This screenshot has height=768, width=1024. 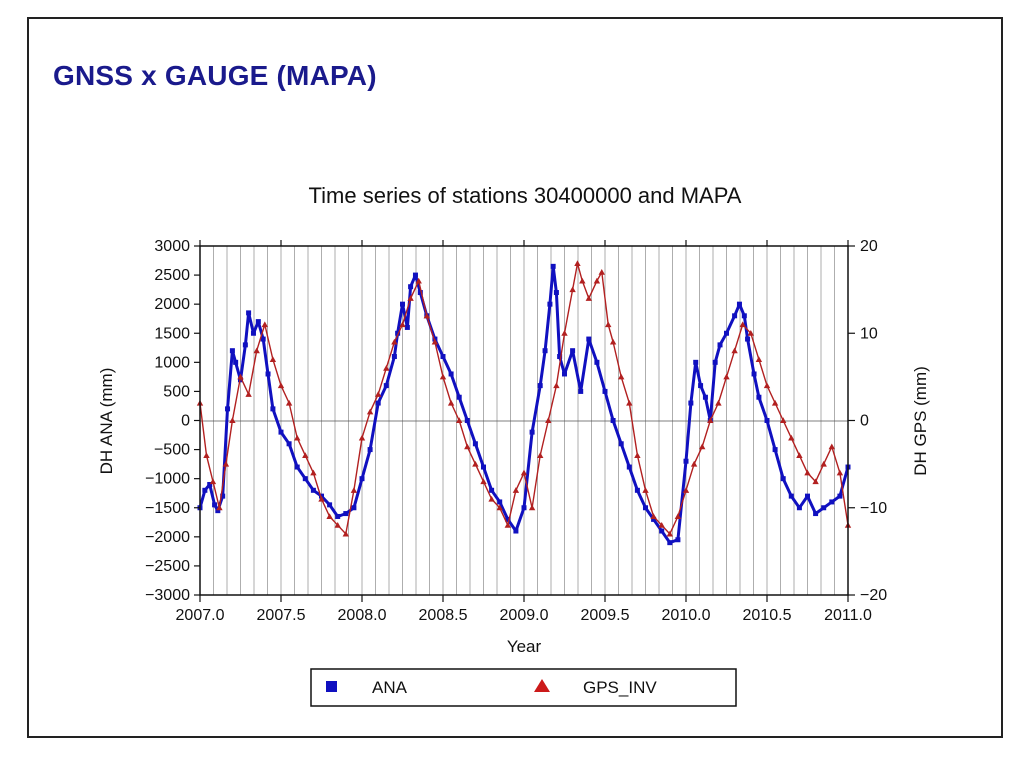 I want to click on y-axis-label: DH ANA (mm), so click(x=106, y=421).